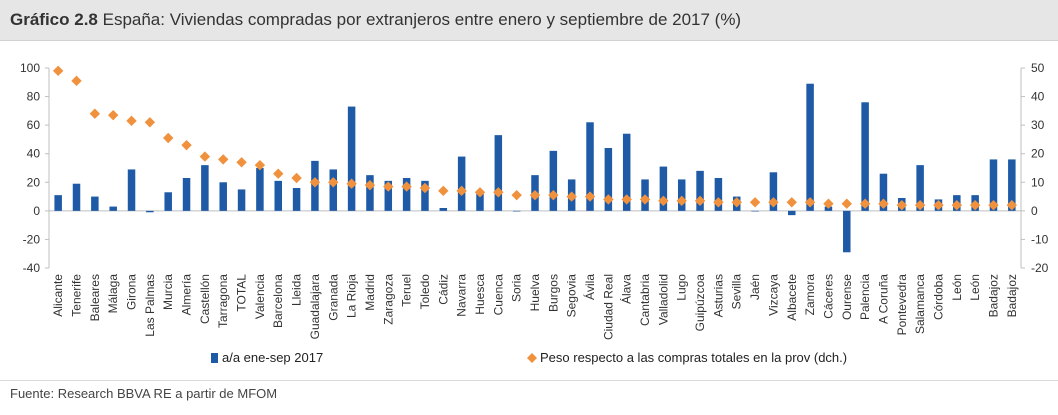 This screenshot has width=1058, height=415. I want to click on category-label: Lleida, so click(297, 290).